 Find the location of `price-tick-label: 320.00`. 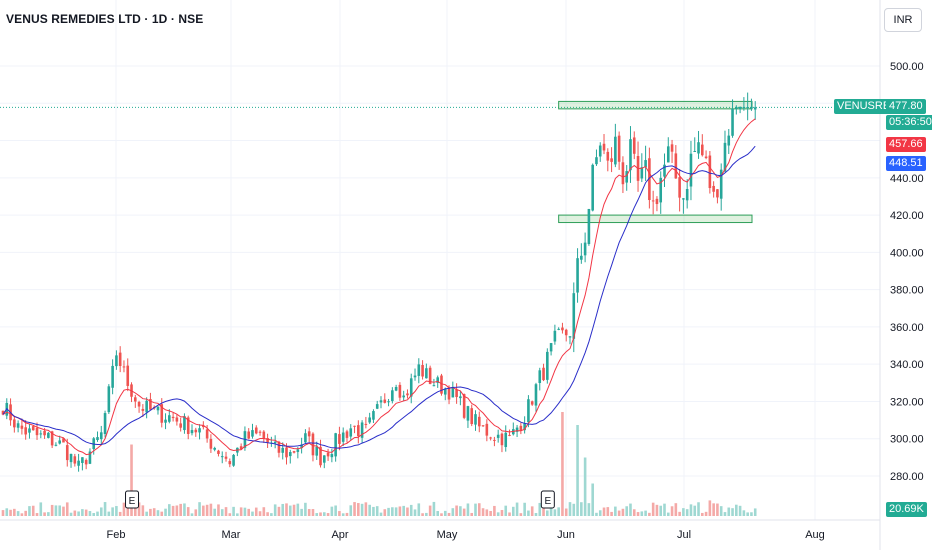

price-tick-label: 320.00 is located at coordinates (907, 402).